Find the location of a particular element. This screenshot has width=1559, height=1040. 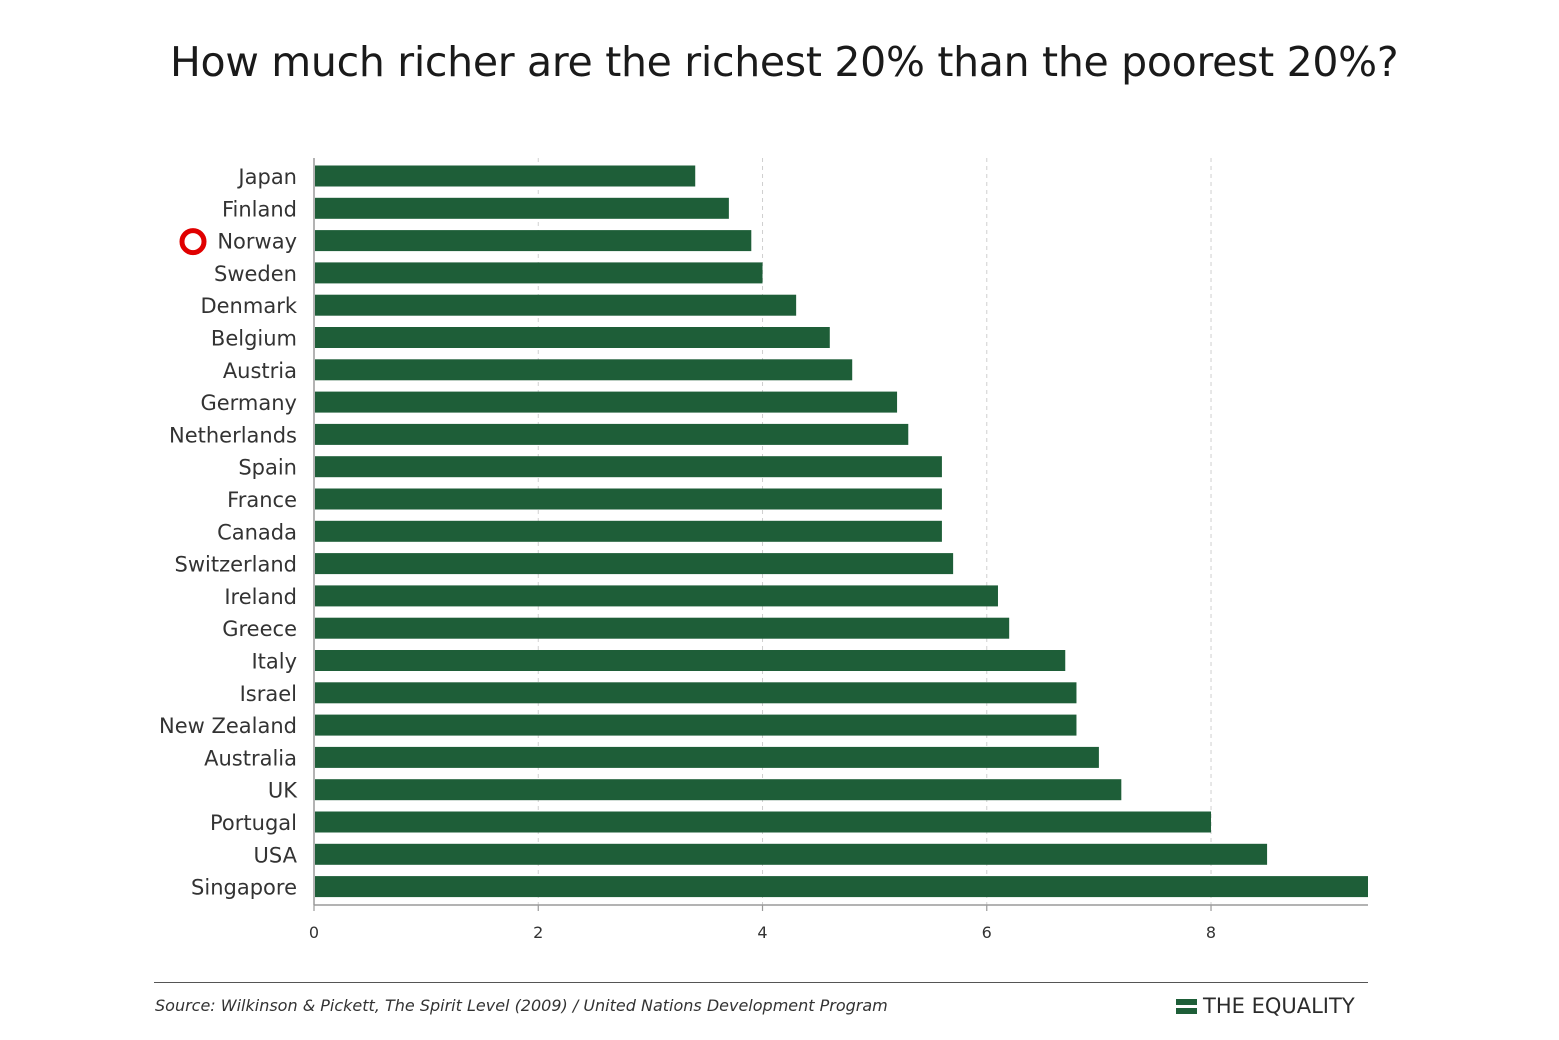

bar-switzerland is located at coordinates (634, 564).